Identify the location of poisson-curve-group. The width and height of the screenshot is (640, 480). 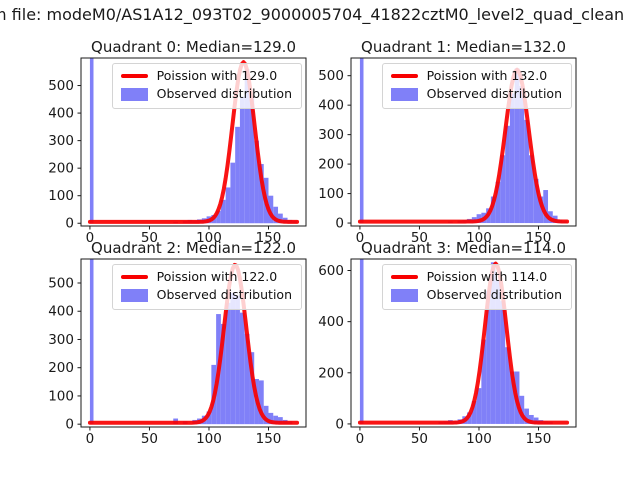
(463, 145).